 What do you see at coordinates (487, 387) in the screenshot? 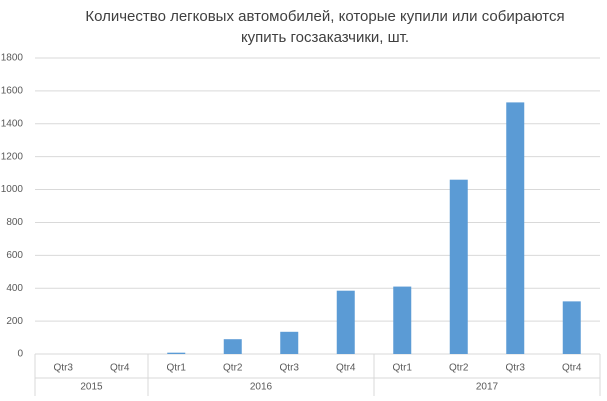
I see `group-label: 2017` at bounding box center [487, 387].